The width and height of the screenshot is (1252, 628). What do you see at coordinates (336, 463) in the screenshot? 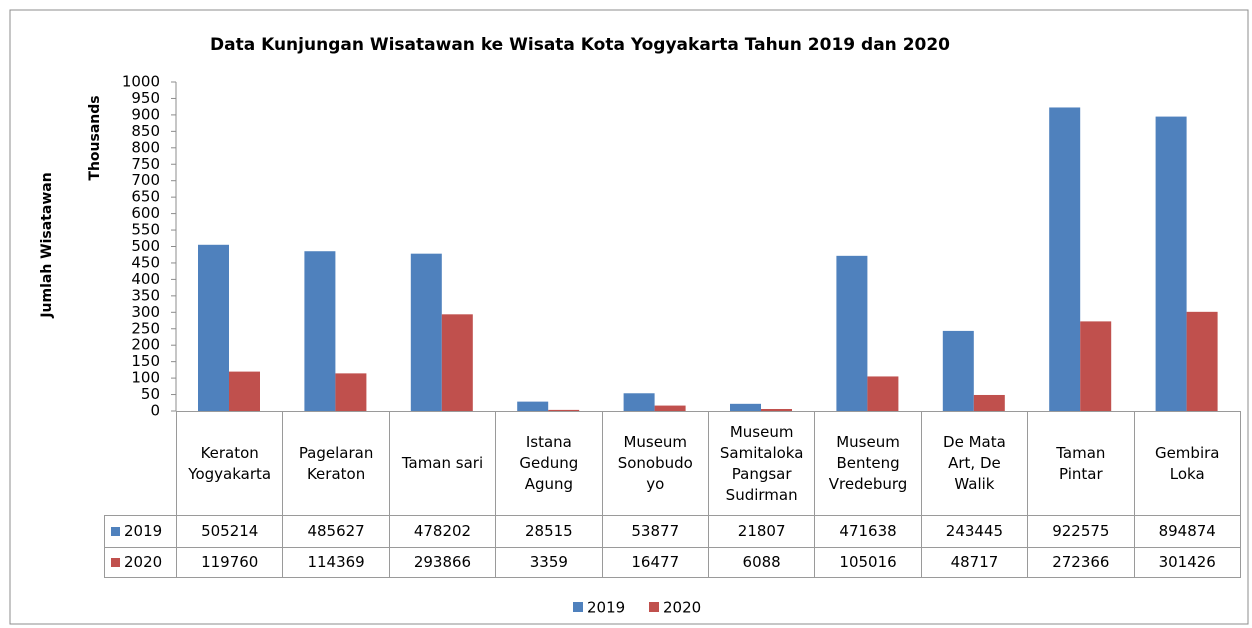
I see `category-label: Pagelaran Keraton` at bounding box center [336, 463].